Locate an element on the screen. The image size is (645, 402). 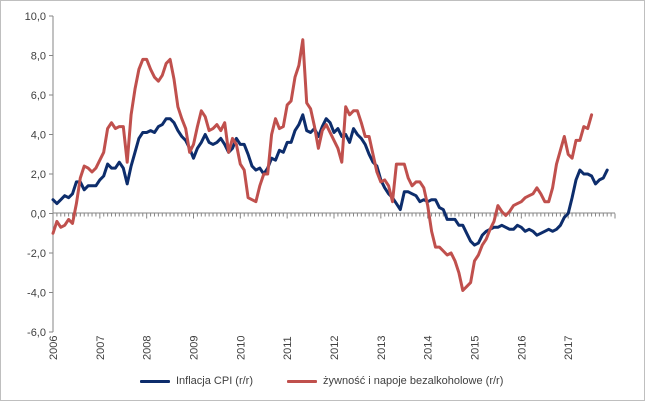
y-tick-label: -6,0 is located at coordinates (36, 333).